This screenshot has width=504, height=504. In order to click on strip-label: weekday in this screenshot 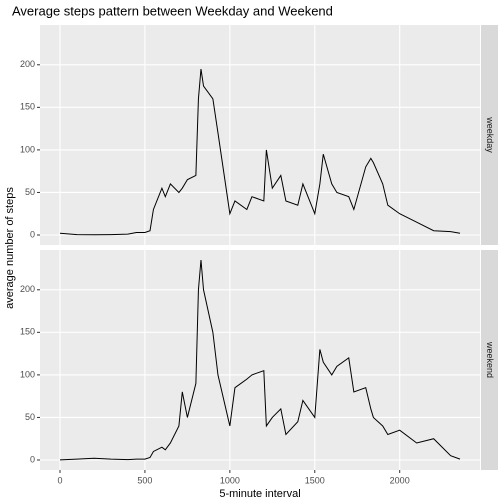, I will do `click(490, 134)`.